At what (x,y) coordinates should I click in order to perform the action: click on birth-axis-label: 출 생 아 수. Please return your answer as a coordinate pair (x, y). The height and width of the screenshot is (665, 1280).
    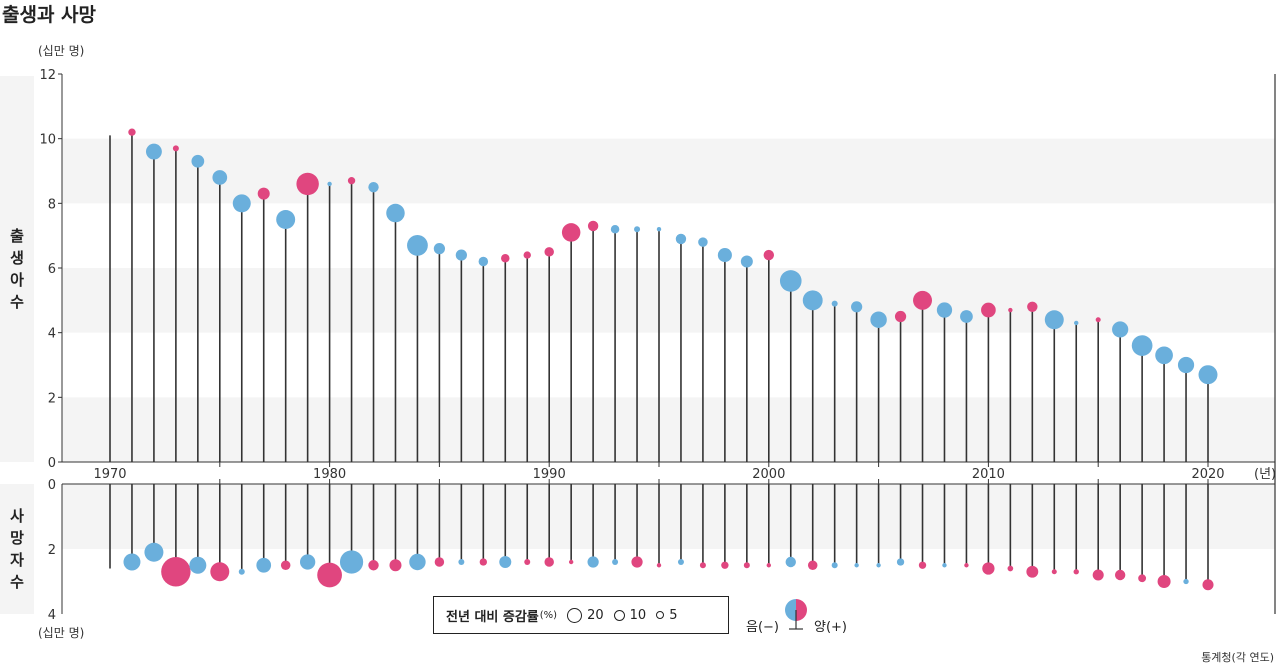
    Looking at the image, I should click on (17, 269).